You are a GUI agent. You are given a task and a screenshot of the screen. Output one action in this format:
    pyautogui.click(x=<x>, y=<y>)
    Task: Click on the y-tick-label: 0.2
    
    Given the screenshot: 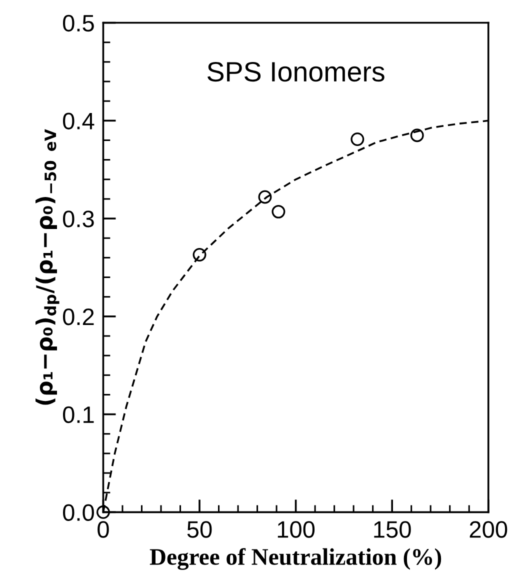 What is the action you would take?
    pyautogui.click(x=78, y=317)
    